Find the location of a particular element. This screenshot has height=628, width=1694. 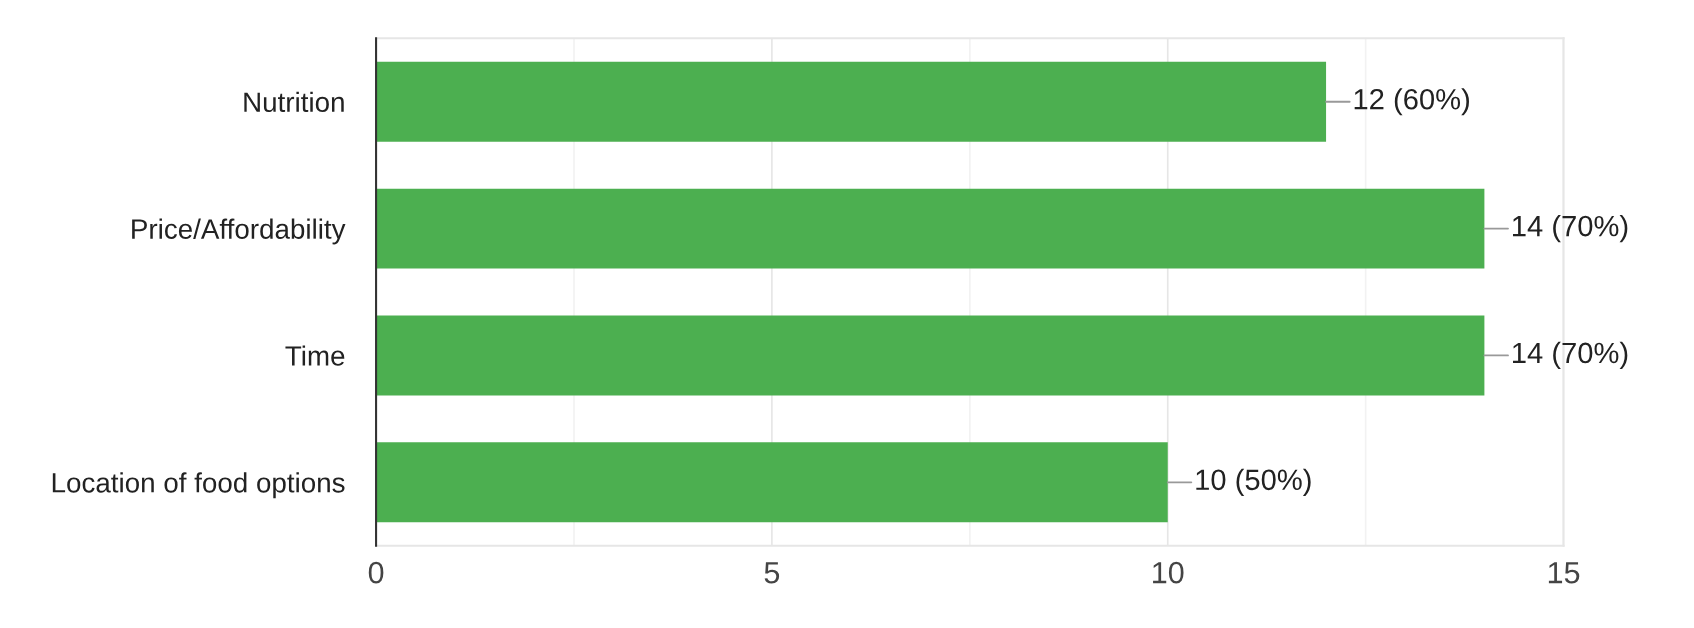

data-label: 10 (50%) is located at coordinates (1253, 482).